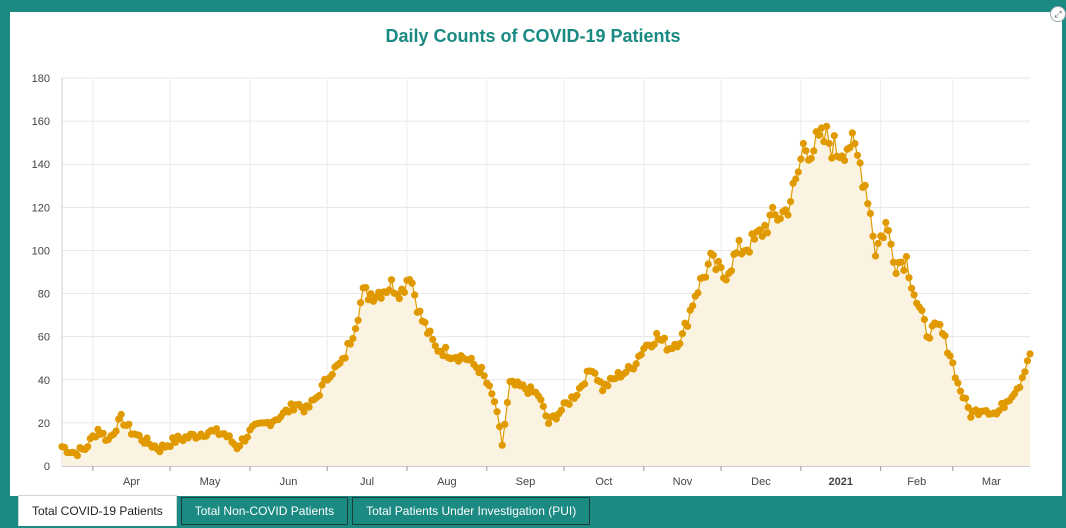  Describe the element at coordinates (447, 482) in the screenshot. I see `x-tick-label: Aug` at that location.